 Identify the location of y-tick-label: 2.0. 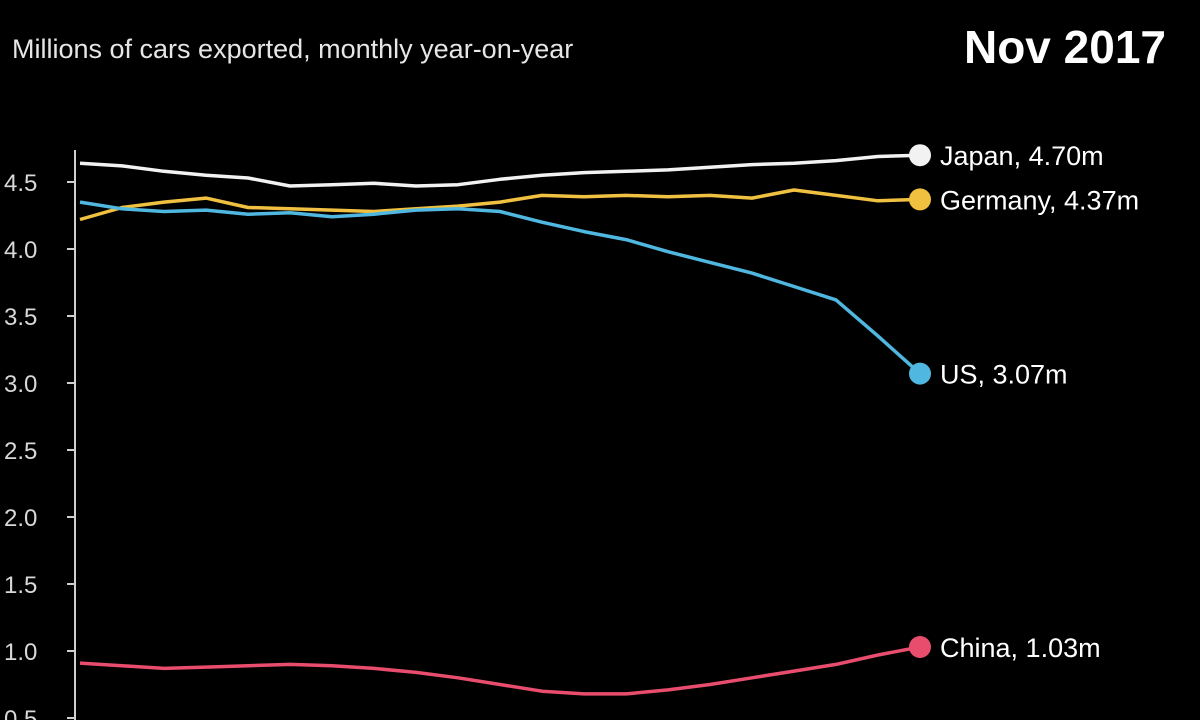
(20, 518).